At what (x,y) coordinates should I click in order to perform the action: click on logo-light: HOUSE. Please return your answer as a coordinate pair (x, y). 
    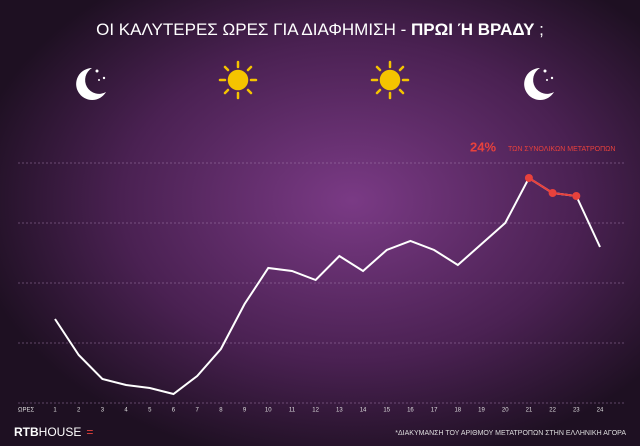
    Looking at the image, I should click on (60, 432).